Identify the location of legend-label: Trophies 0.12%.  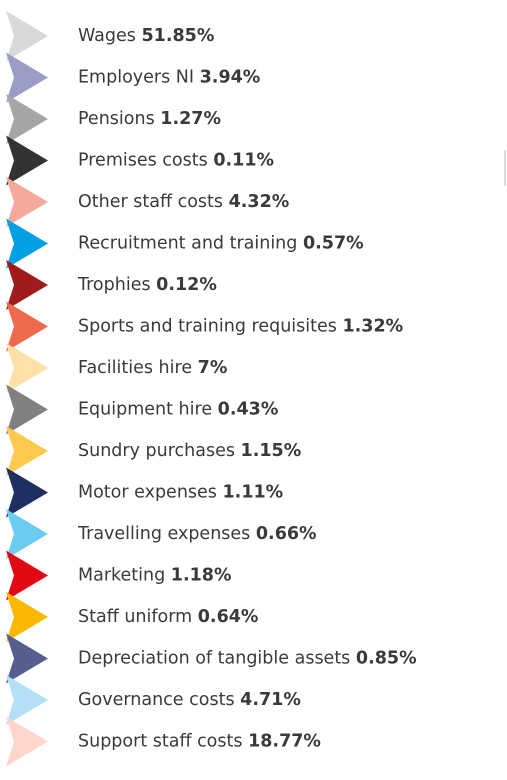
(147, 285).